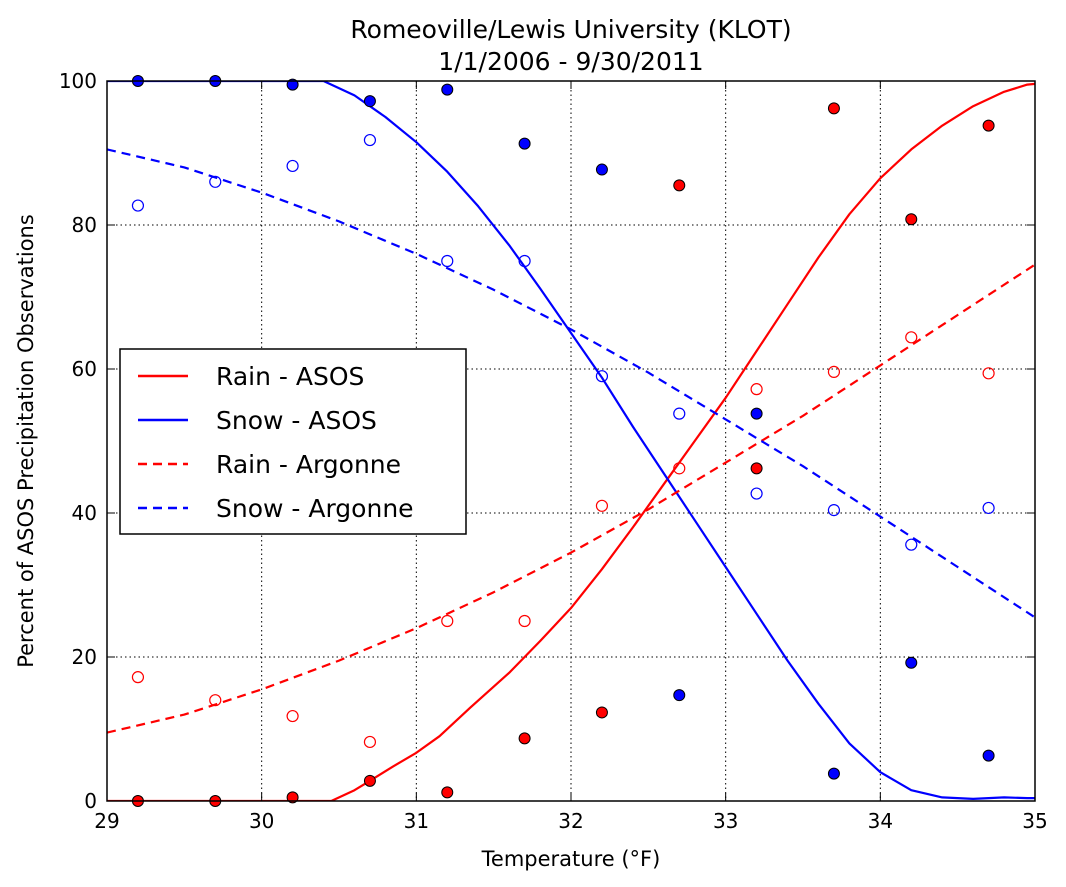 The width and height of the screenshot is (1066, 887). I want to click on chart-title: Romeoville/Lewis University (KLOT), so click(570, 29).